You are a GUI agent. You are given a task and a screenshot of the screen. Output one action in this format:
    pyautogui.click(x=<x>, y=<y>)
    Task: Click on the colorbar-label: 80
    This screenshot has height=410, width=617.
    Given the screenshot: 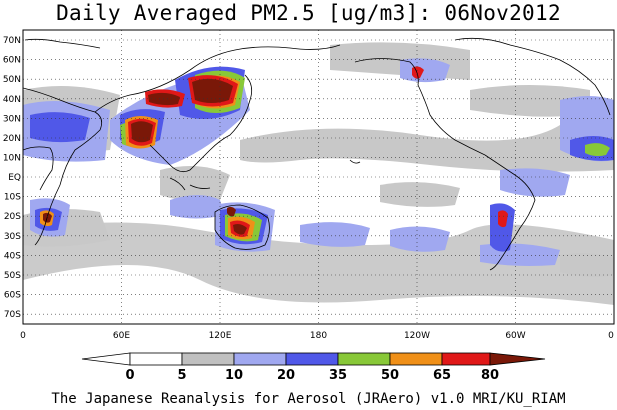 What is the action you would take?
    pyautogui.click(x=490, y=375)
    